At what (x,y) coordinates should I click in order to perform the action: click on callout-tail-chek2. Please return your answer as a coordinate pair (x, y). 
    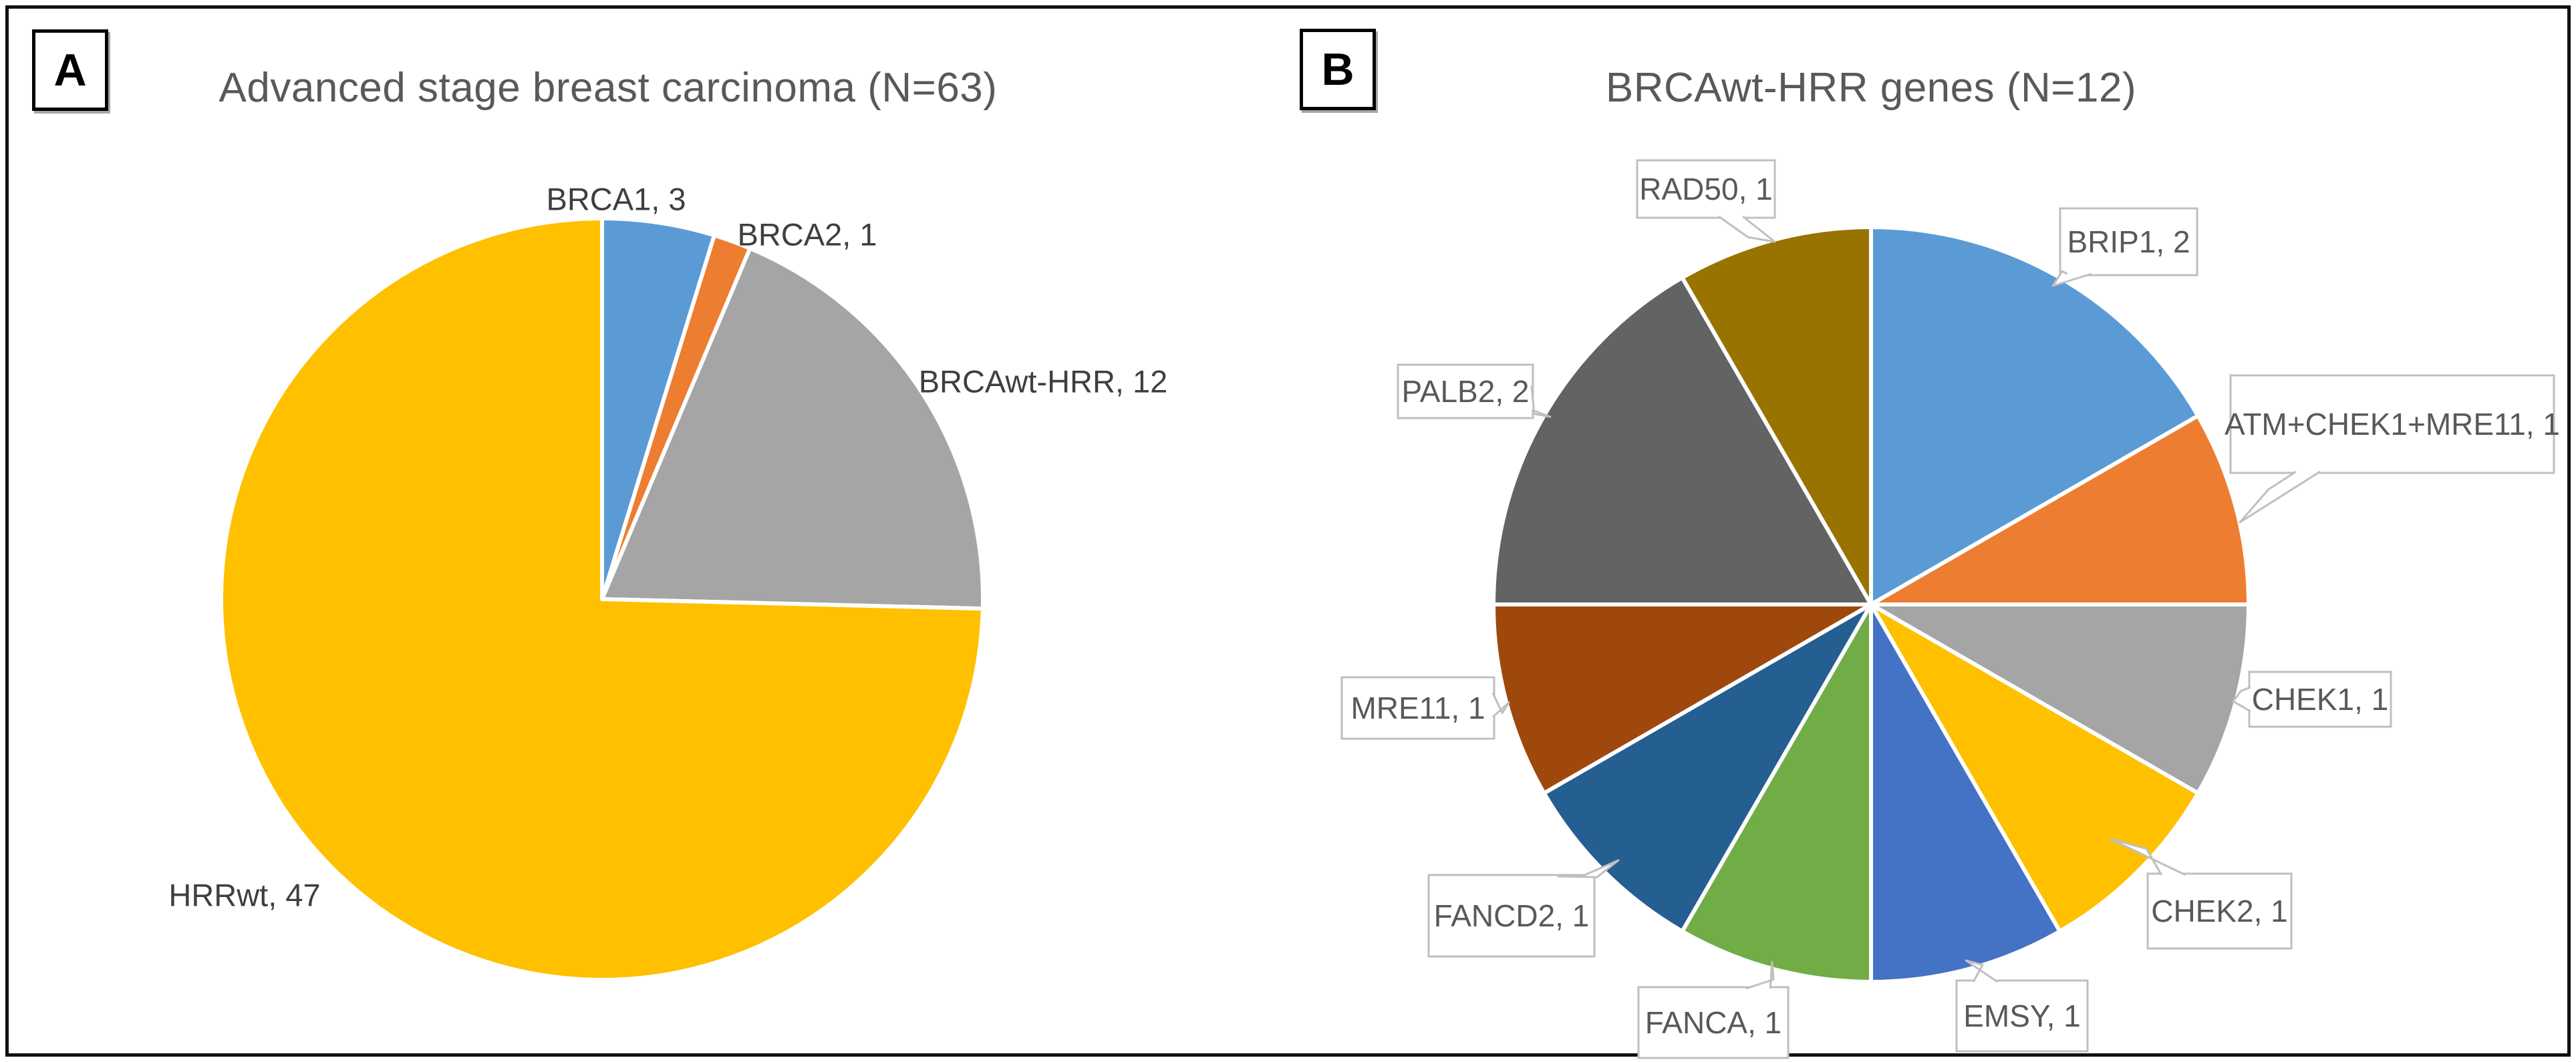
    Looking at the image, I should click on (2147, 857).